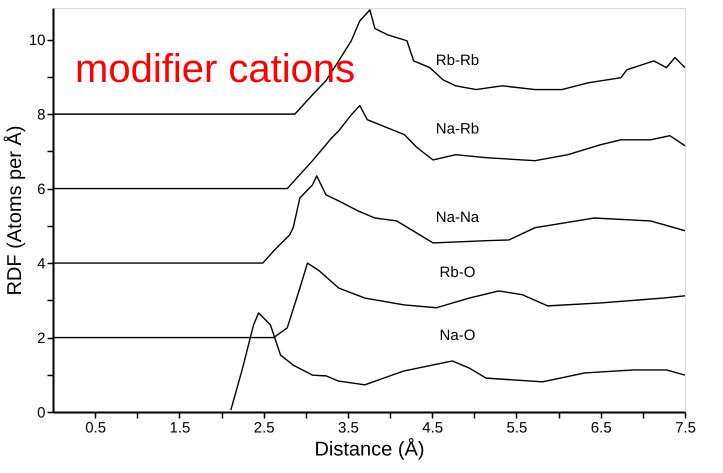  What do you see at coordinates (458, 335) in the screenshot?
I see `series-label: Na-O` at bounding box center [458, 335].